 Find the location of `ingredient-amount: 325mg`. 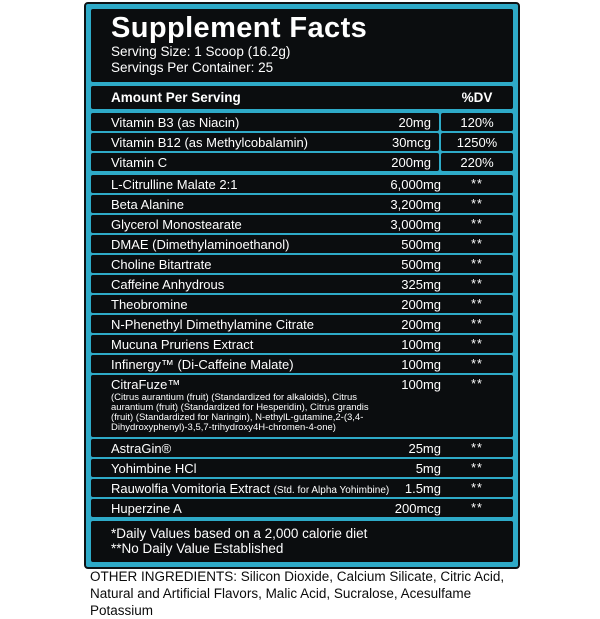

ingredient-amount: 325mg is located at coordinates (421, 284).